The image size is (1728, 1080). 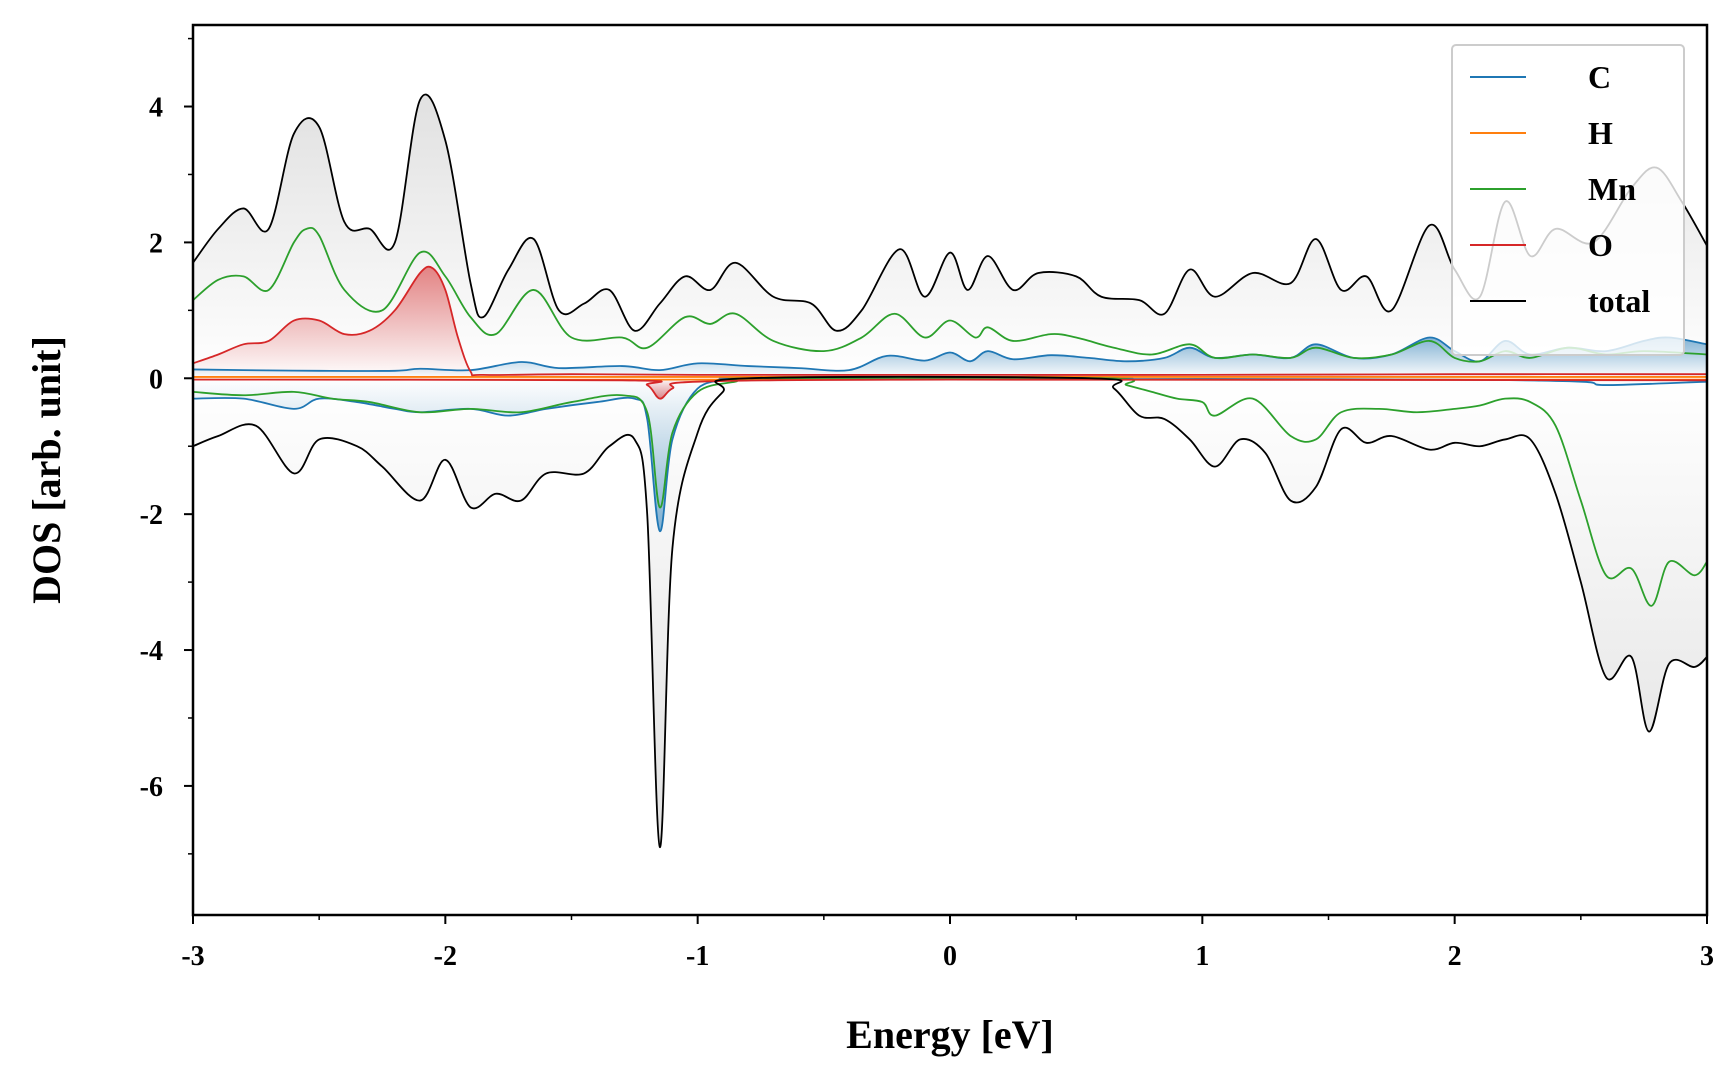 What do you see at coordinates (950, 354) in the screenshot?
I see `series-line-up-c` at bounding box center [950, 354].